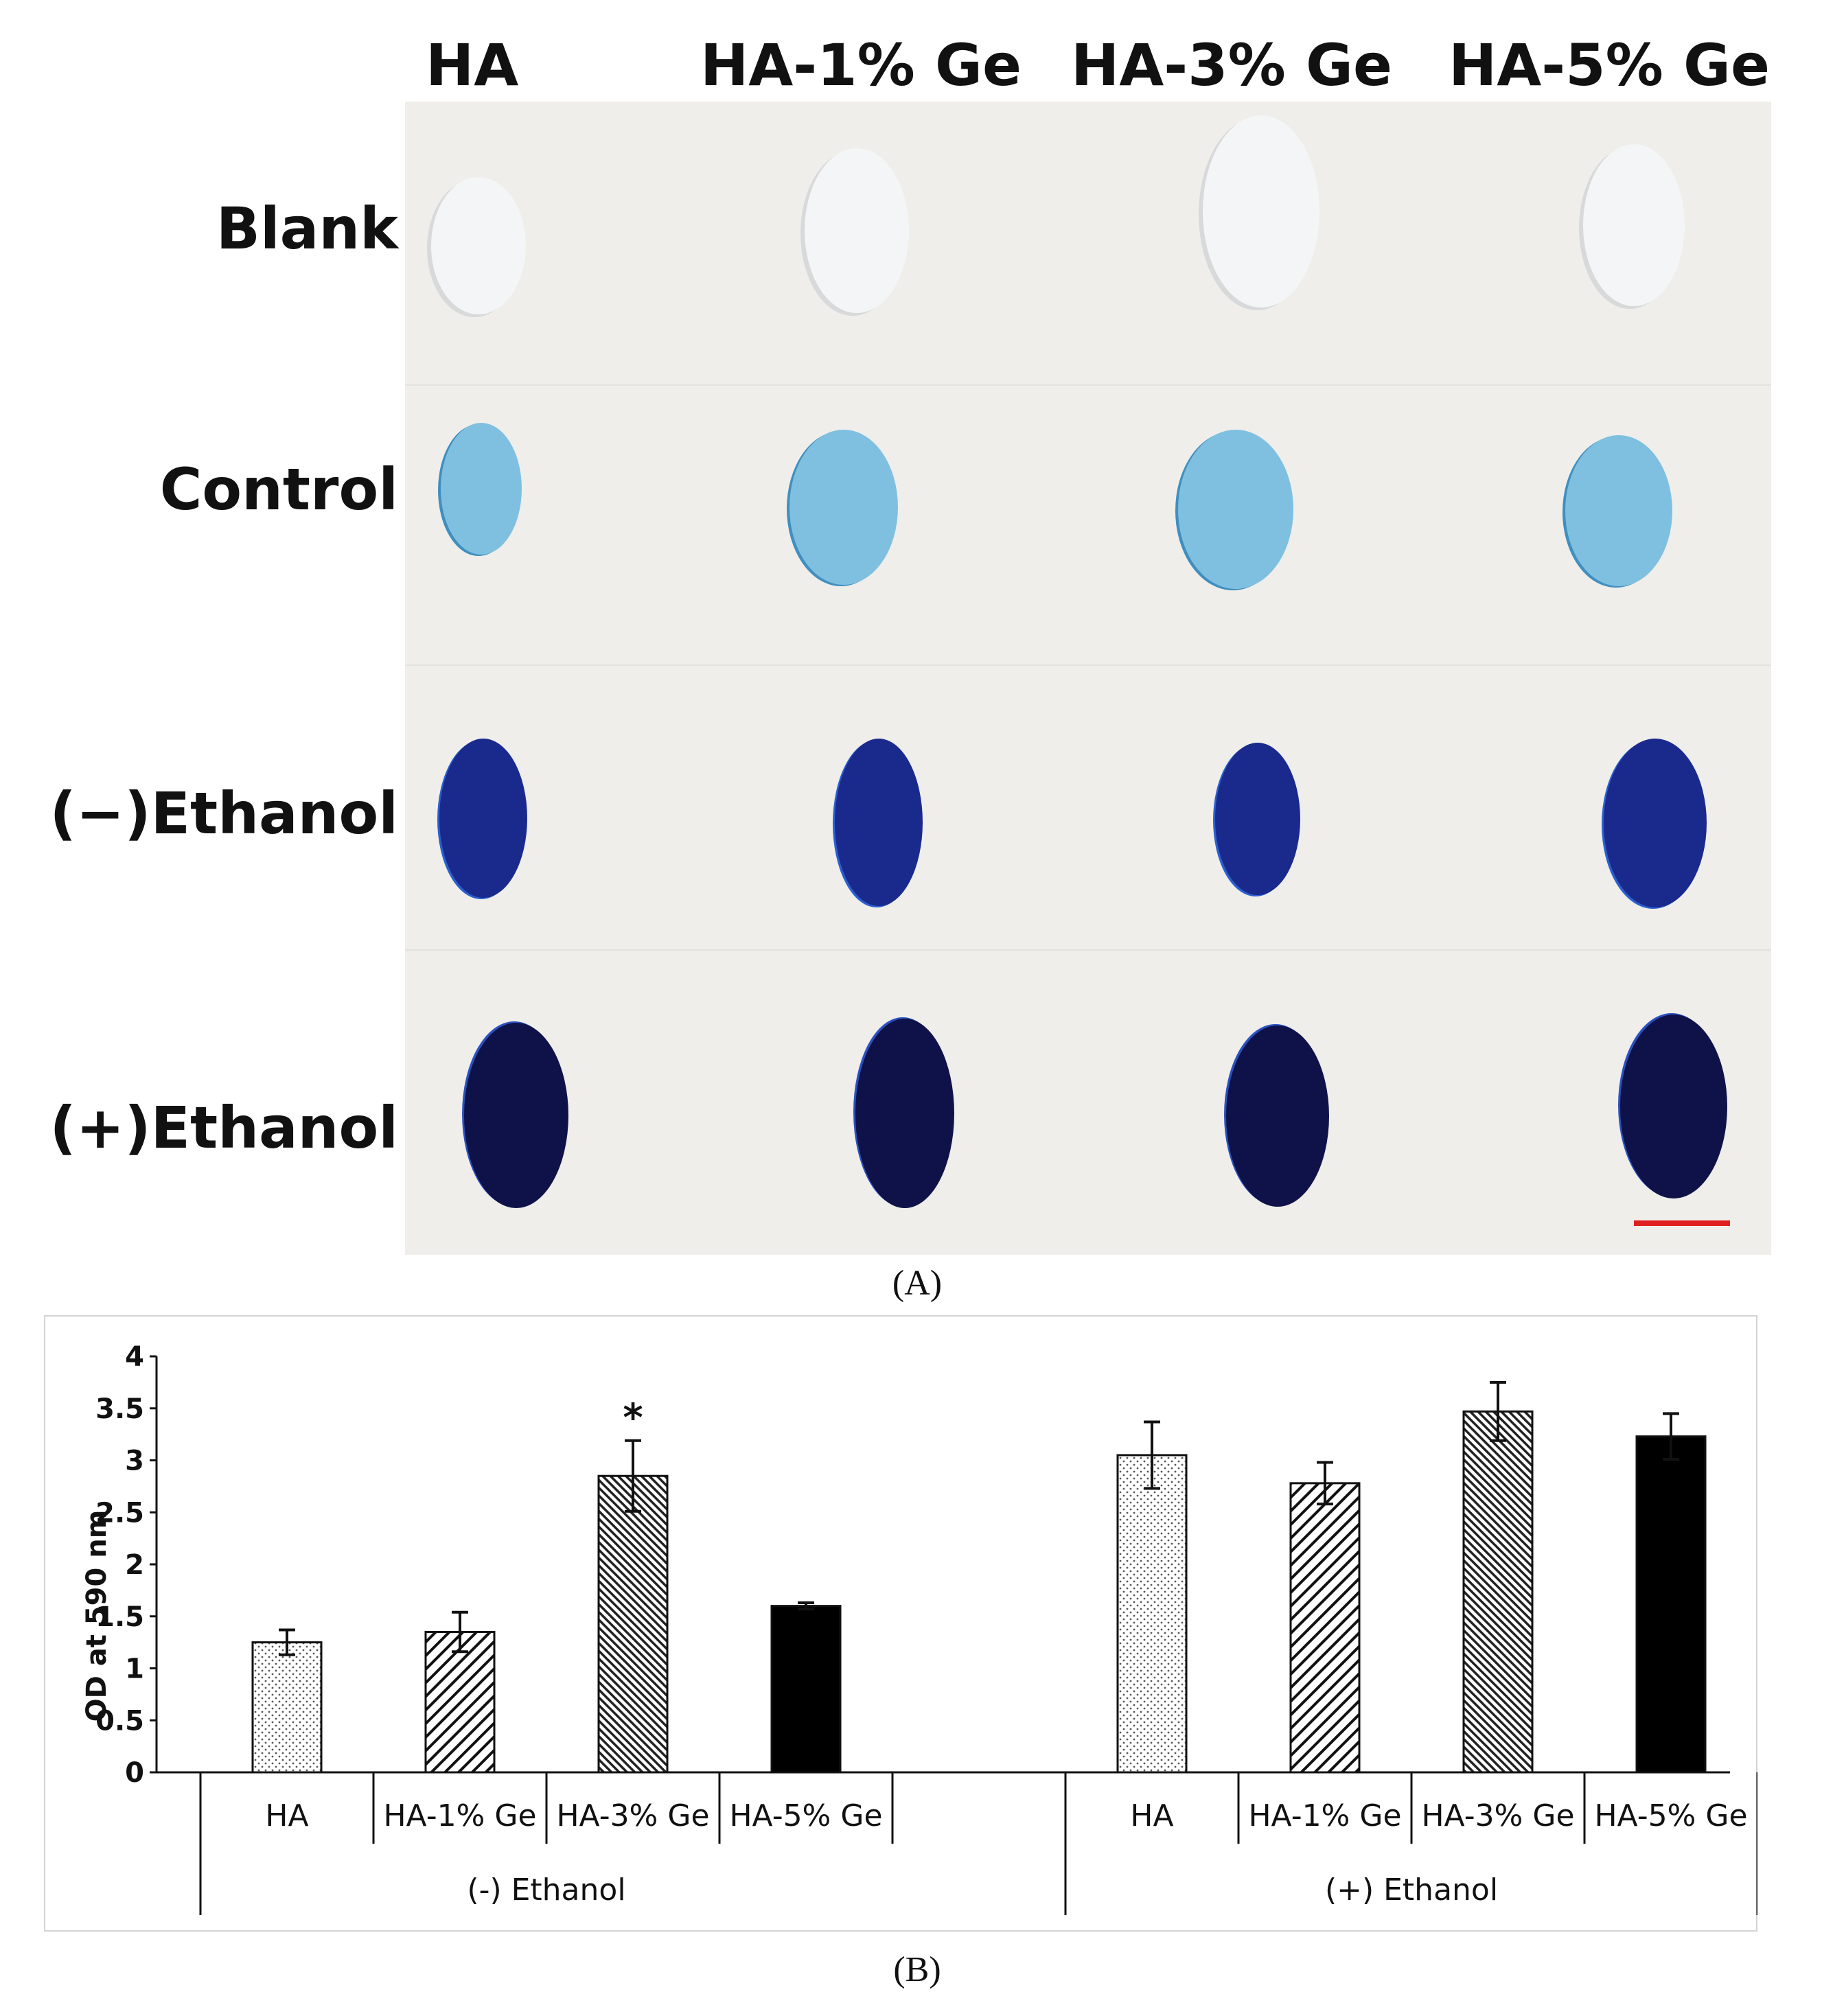  What do you see at coordinates (481, 489) in the screenshot?
I see `sample-disc-control-ha` at bounding box center [481, 489].